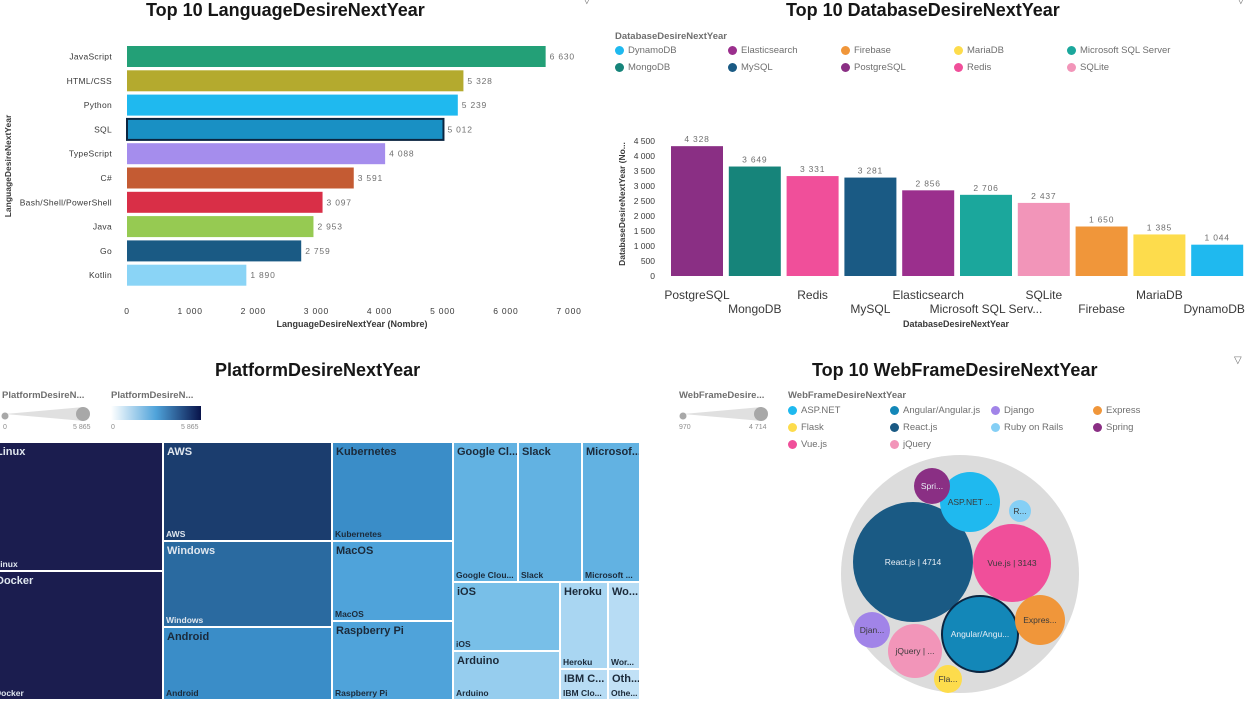 This screenshot has width=1251, height=703. I want to click on bubble-react-js, so click(913, 562).